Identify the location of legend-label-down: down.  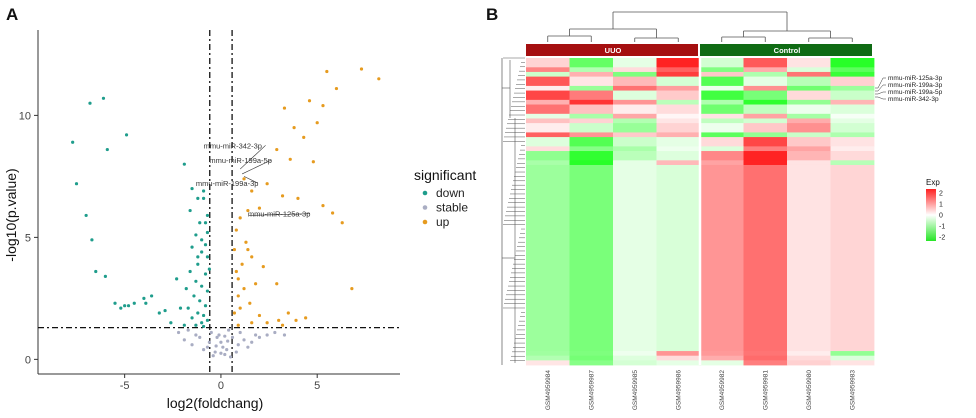
(450, 193).